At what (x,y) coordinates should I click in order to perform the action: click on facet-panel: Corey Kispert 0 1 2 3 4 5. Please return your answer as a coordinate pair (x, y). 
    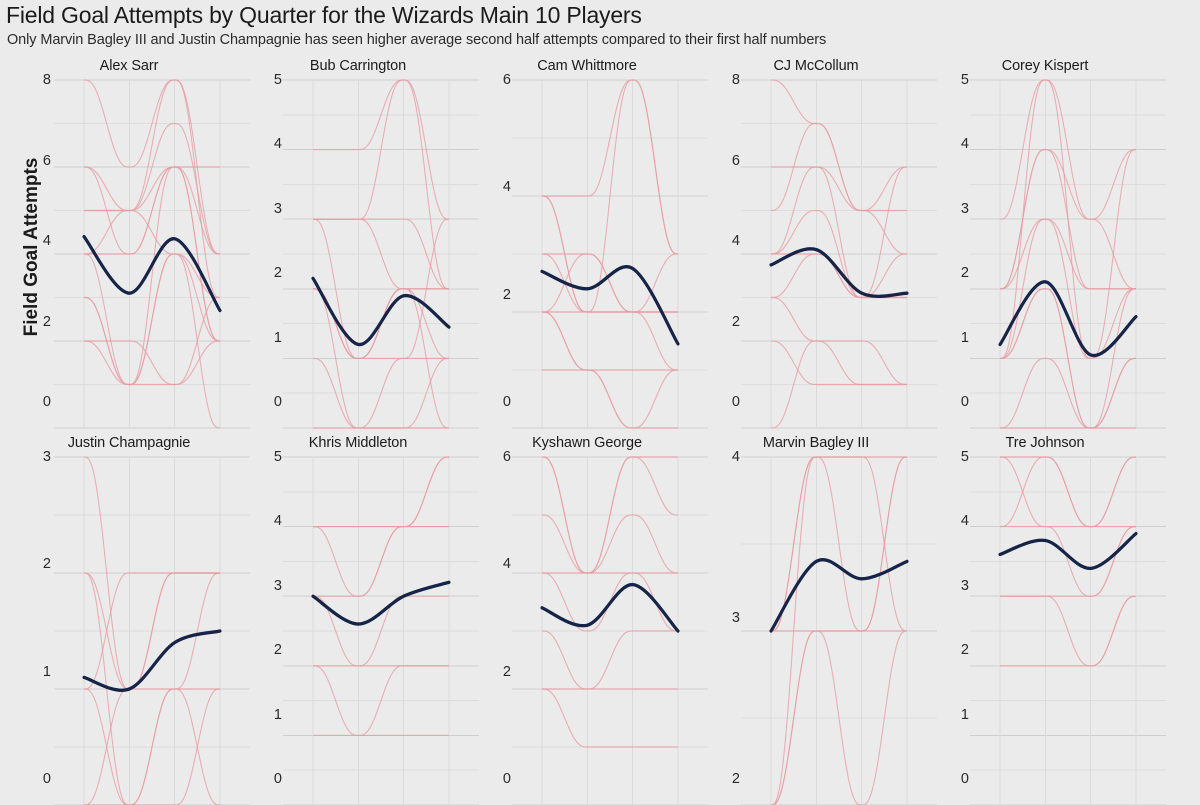
    Looking at the image, I should click on (1045, 243).